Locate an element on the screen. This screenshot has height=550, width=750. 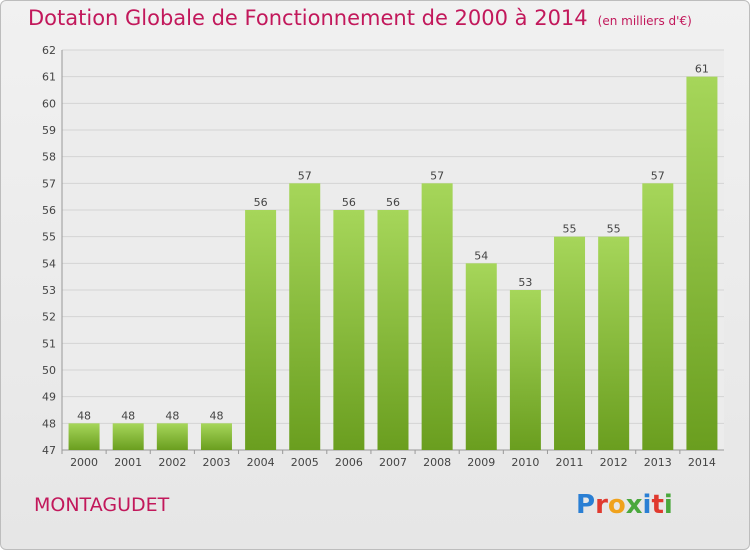
data-label: 61 is located at coordinates (702, 69).